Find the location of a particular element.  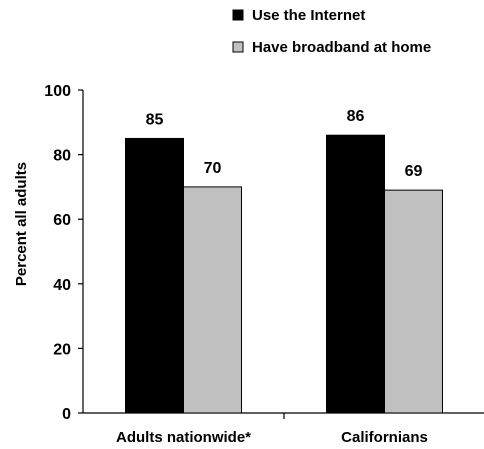

data-label-1-1: 85 is located at coordinates (155, 119).